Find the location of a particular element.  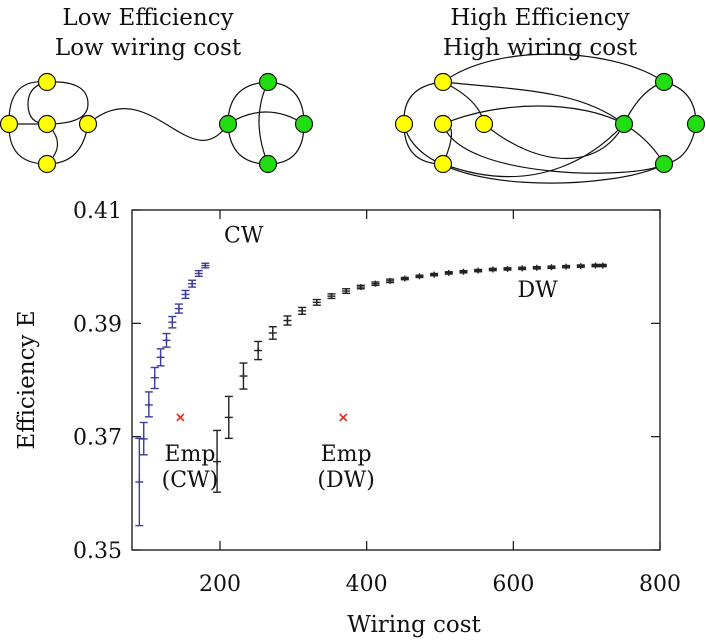

network-high-title-line2: High wiring cost is located at coordinates (540, 48).